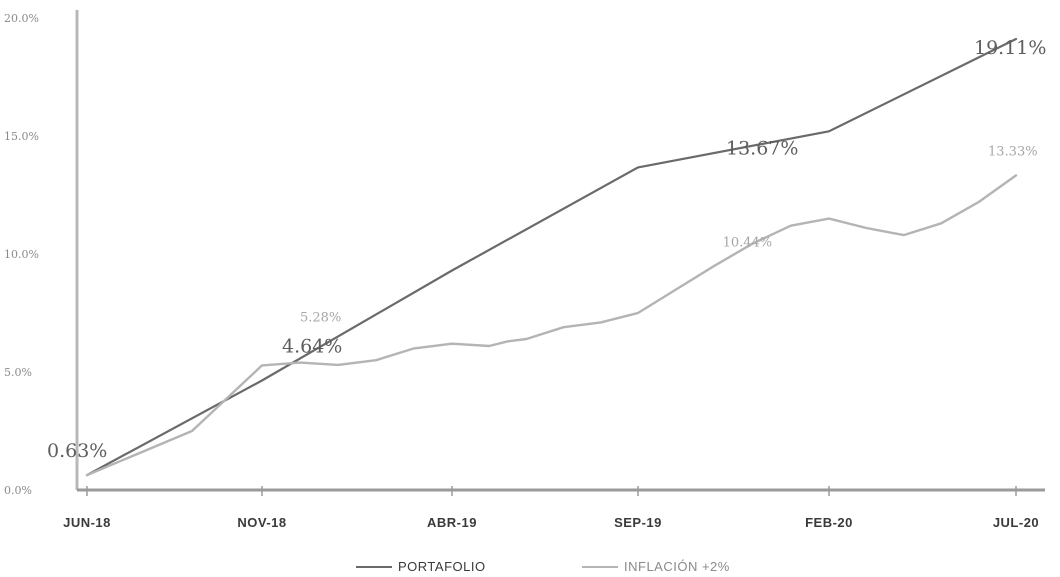 This screenshot has height=577, width=1060. What do you see at coordinates (77, 451) in the screenshot?
I see `data-label: 0.63%` at bounding box center [77, 451].